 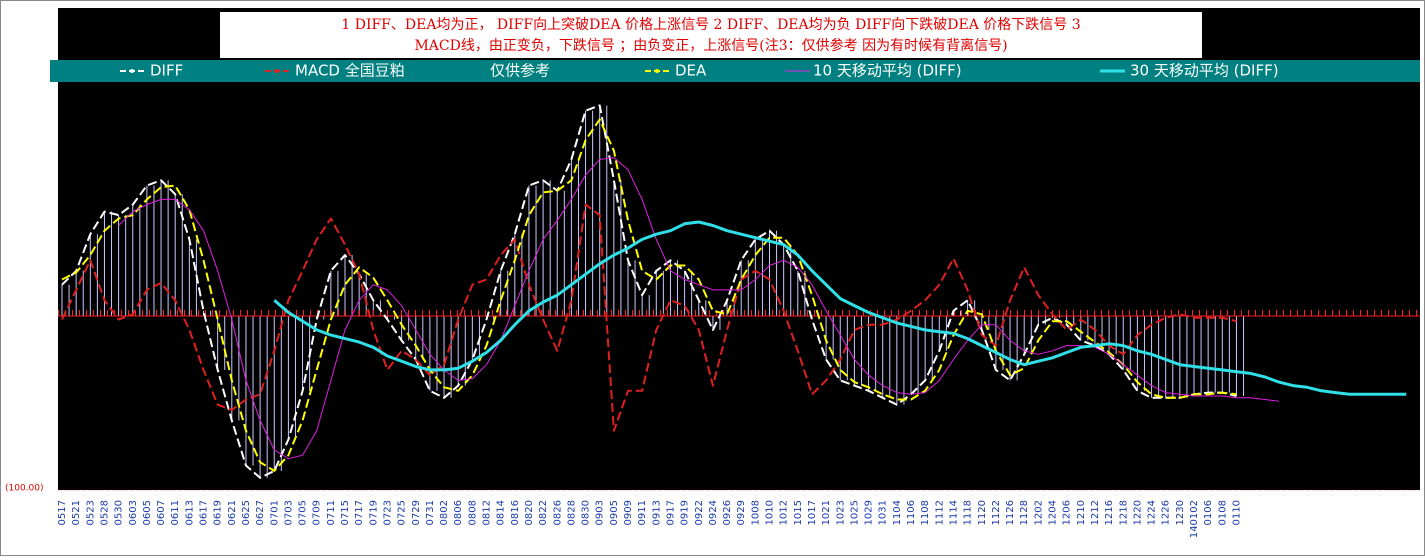 What do you see at coordinates (1053, 512) in the screenshot?
I see `x-tick-label: 1204` at bounding box center [1053, 512].